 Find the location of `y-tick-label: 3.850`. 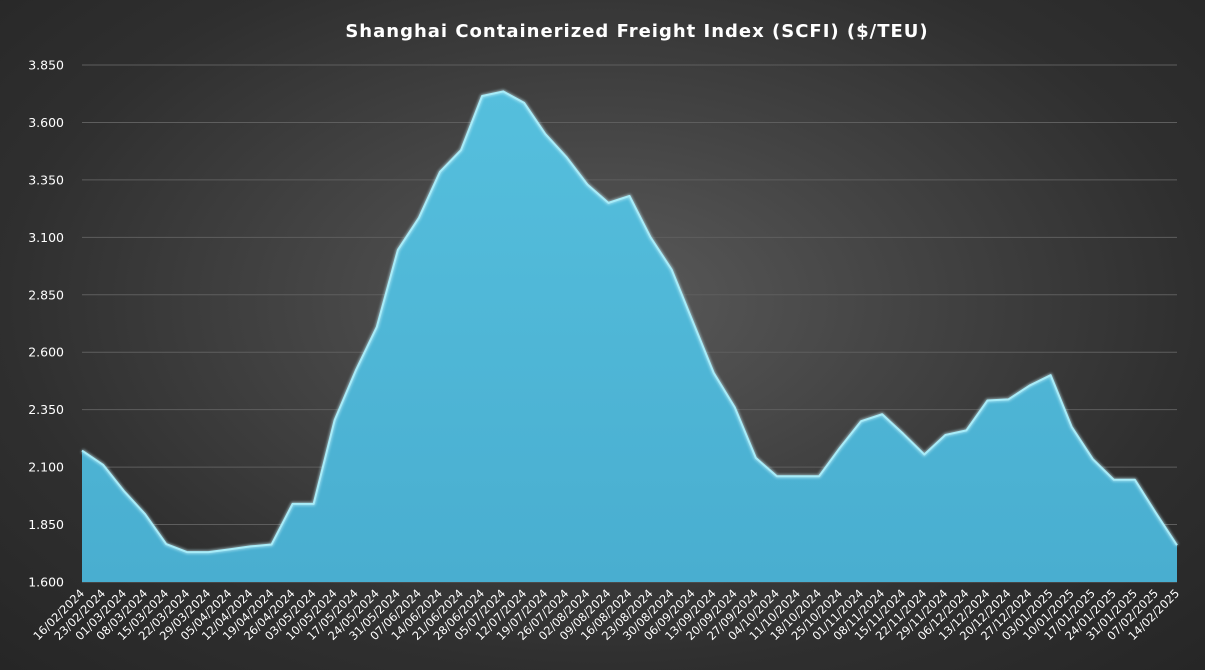

y-tick-label: 3.850 is located at coordinates (46, 65).